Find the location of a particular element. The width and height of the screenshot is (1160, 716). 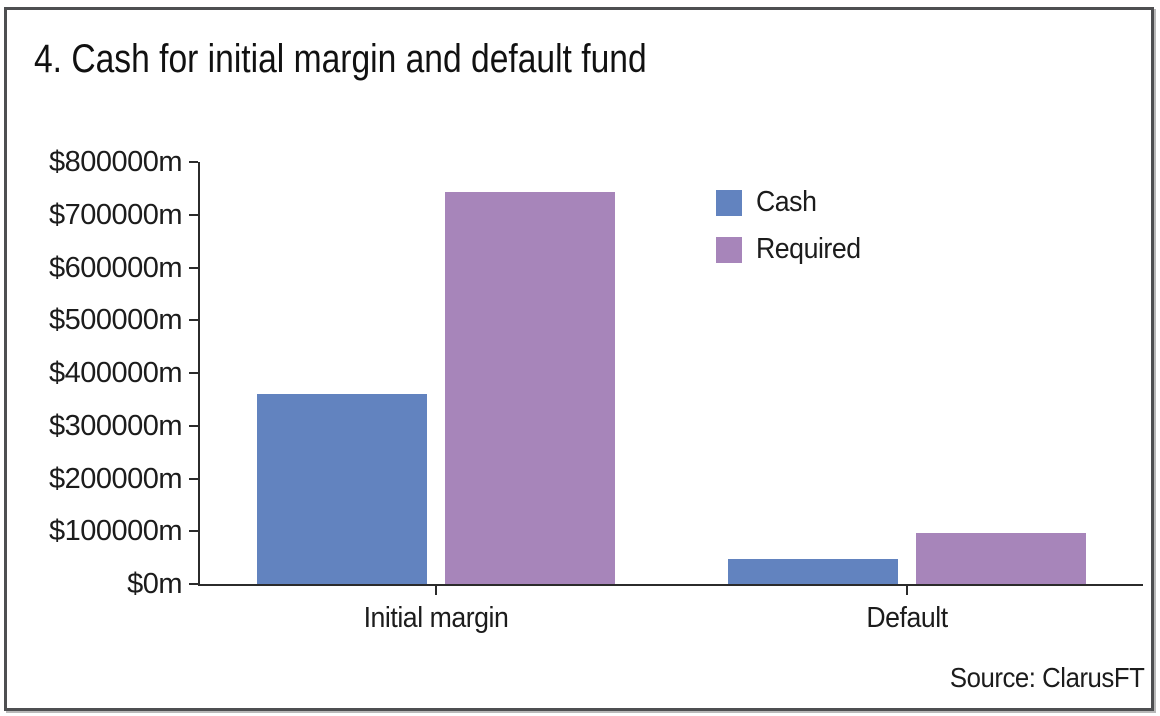

y-tick-label: $700000m is located at coordinates (115, 214).